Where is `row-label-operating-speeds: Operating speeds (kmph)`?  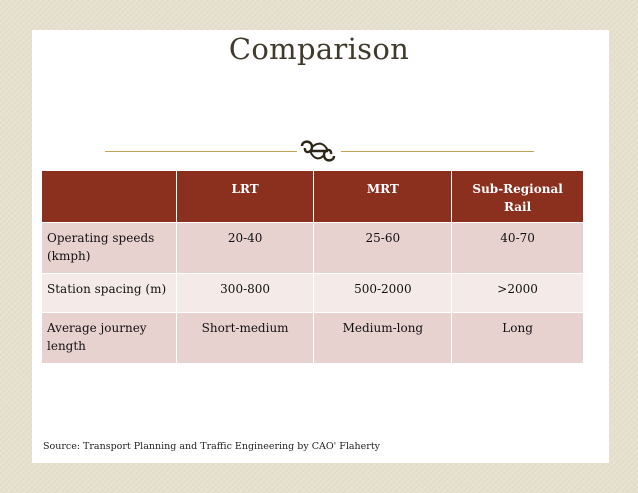 row-label-operating-speeds: Operating speeds (kmph) is located at coordinates (109, 248).